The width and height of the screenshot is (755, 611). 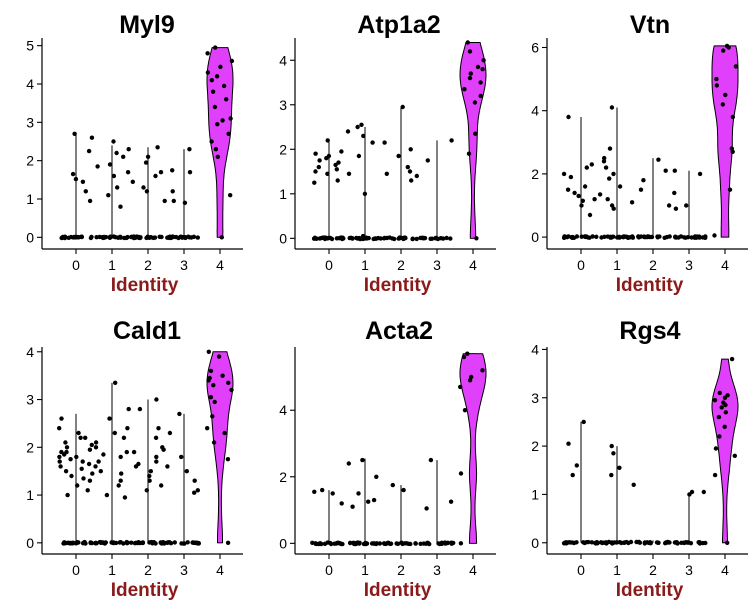 I want to click on panel-title: Vtn, so click(x=650, y=25).